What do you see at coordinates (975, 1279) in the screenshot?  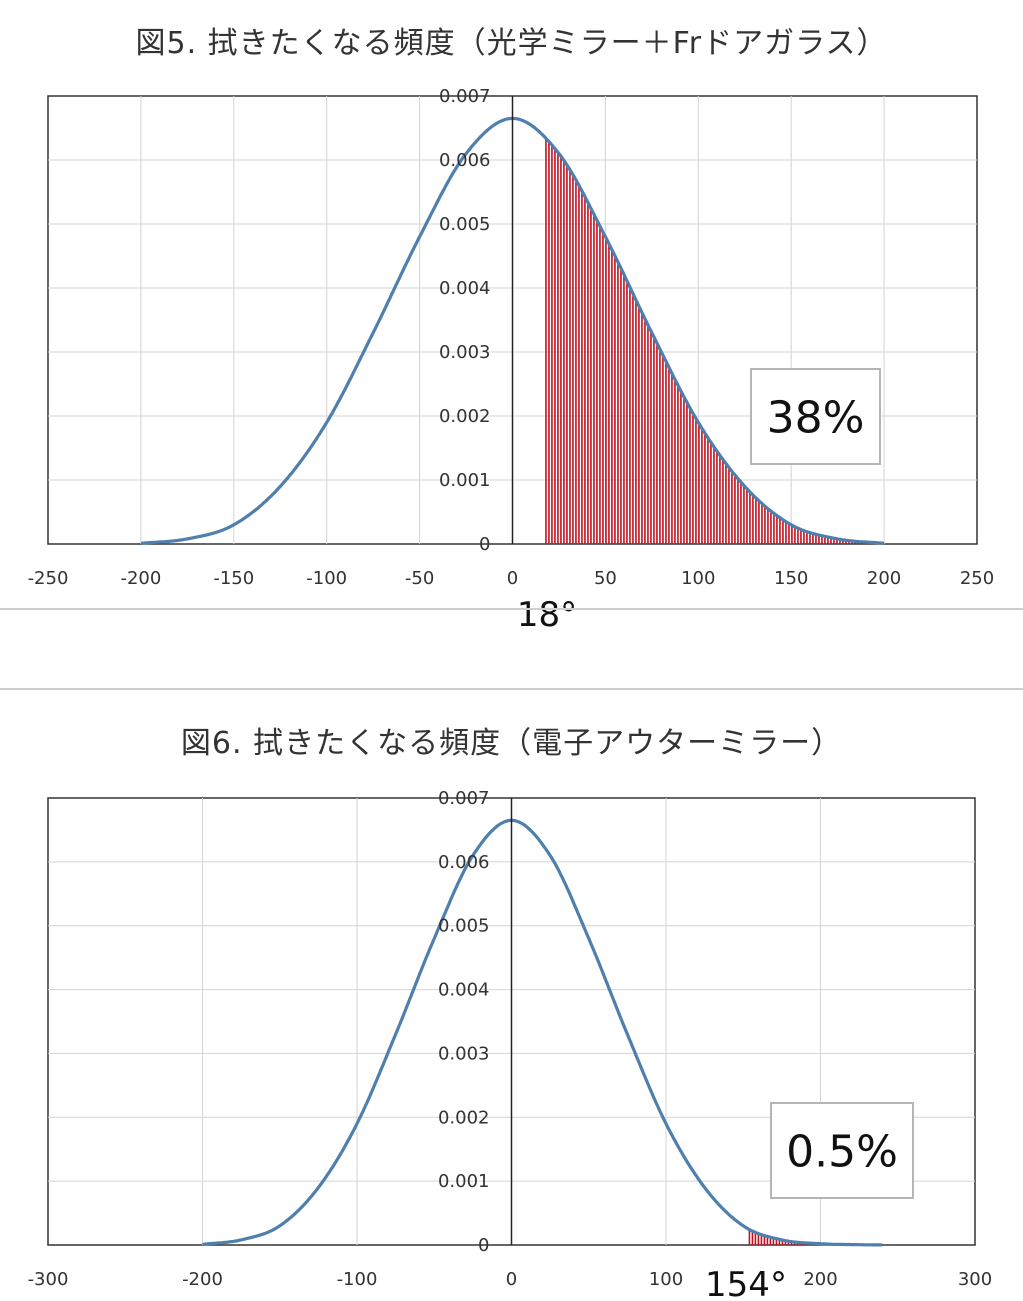 I see `x-tick-label: 300` at bounding box center [975, 1279].